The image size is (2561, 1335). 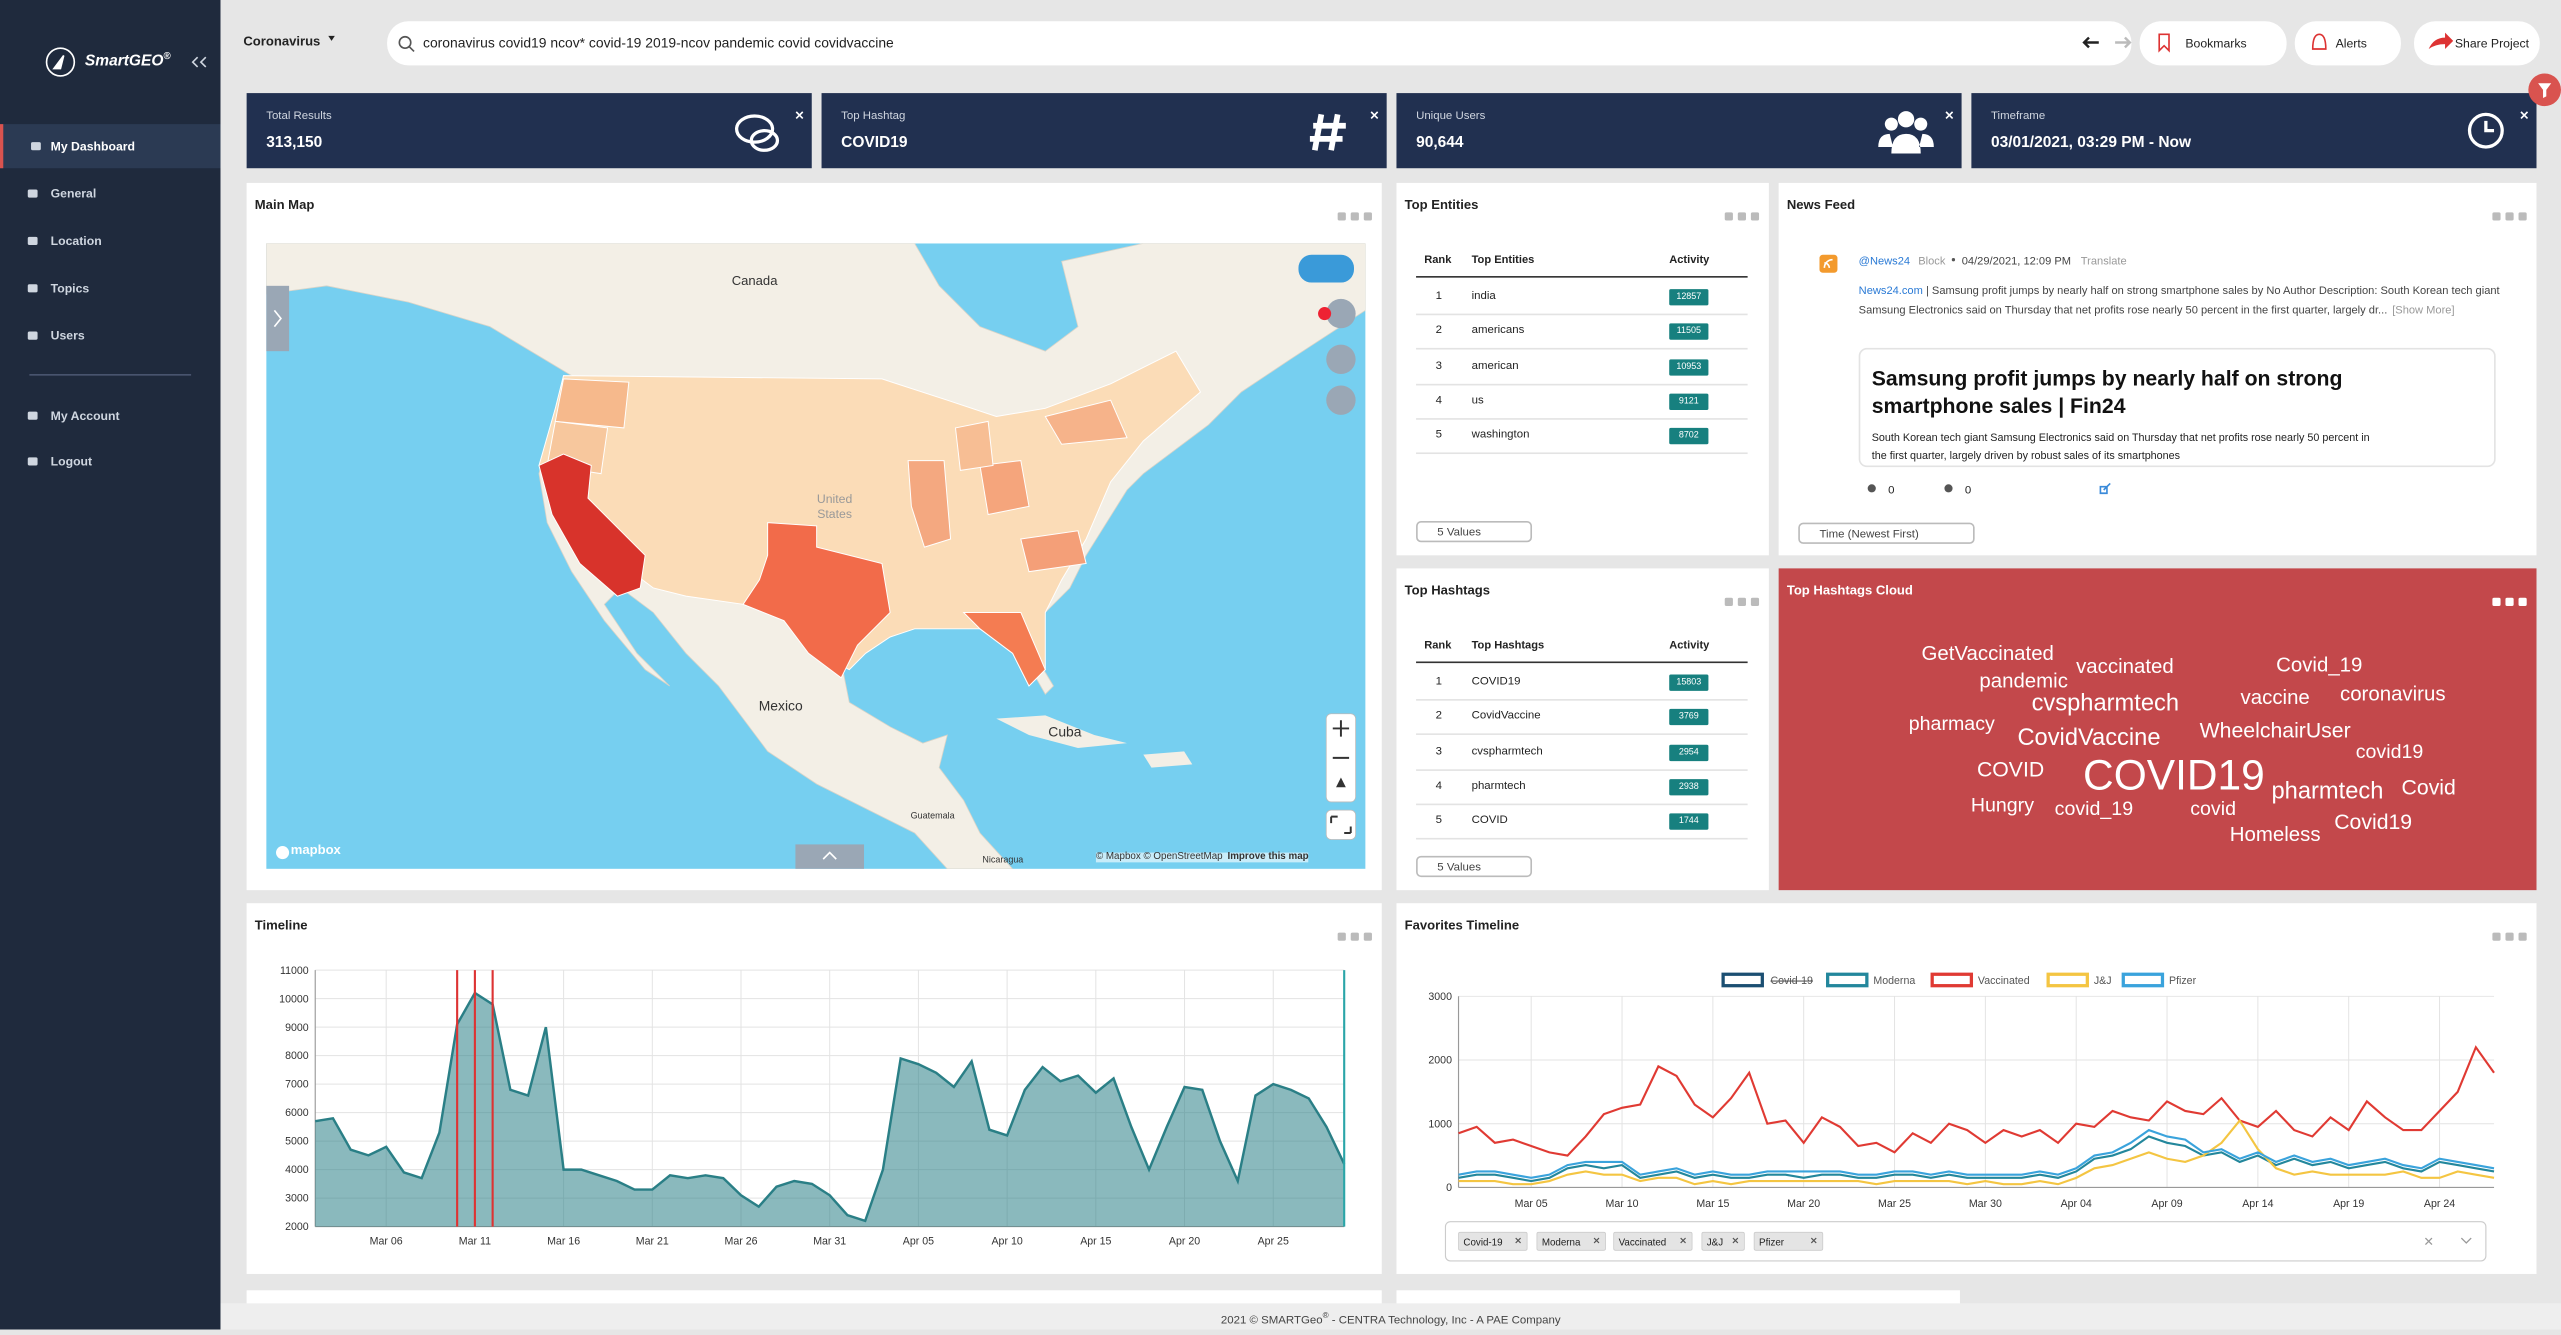 What do you see at coordinates (1503, 260) in the screenshot?
I see `table-header: Top Entities` at bounding box center [1503, 260].